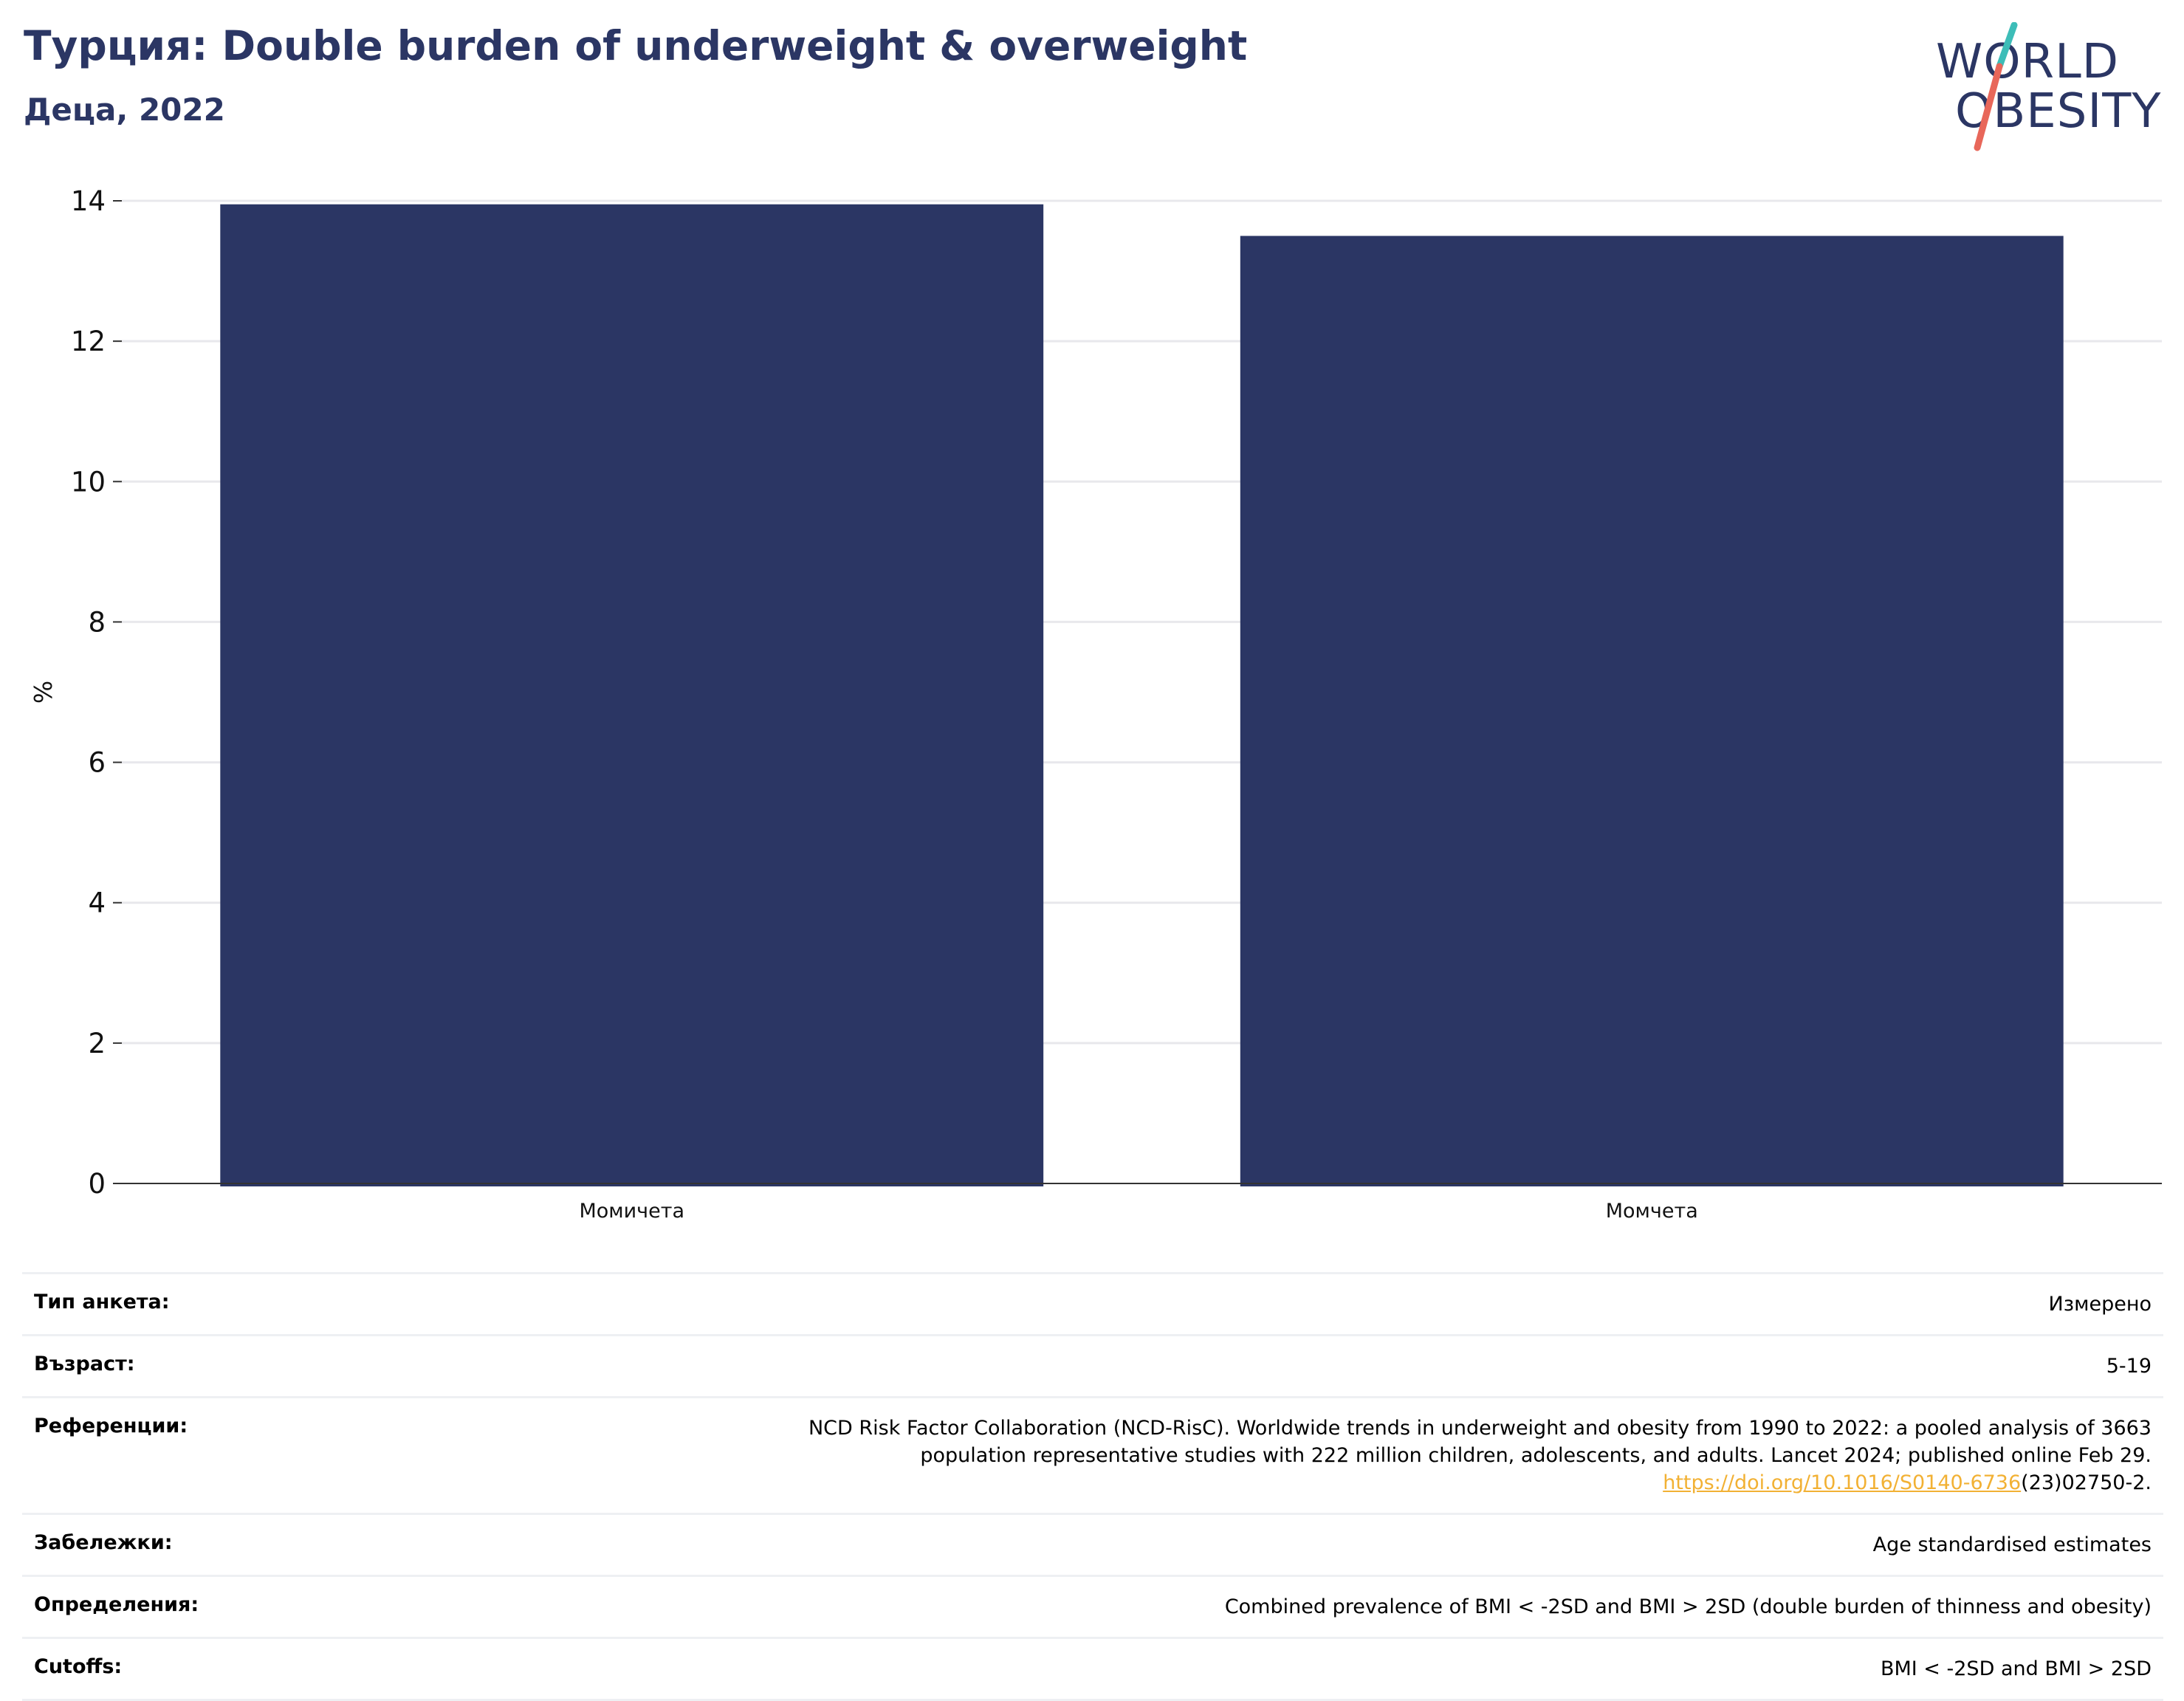  What do you see at coordinates (632, 1211) in the screenshot?
I see `x-tick-label: Момичета` at bounding box center [632, 1211].